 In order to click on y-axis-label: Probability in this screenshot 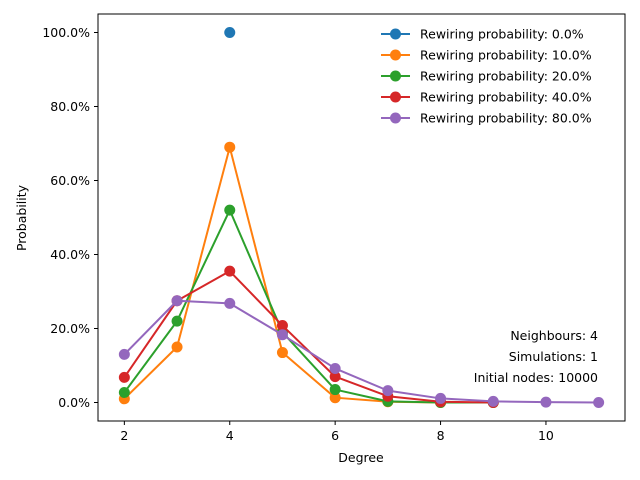, I will do `click(21, 217)`.